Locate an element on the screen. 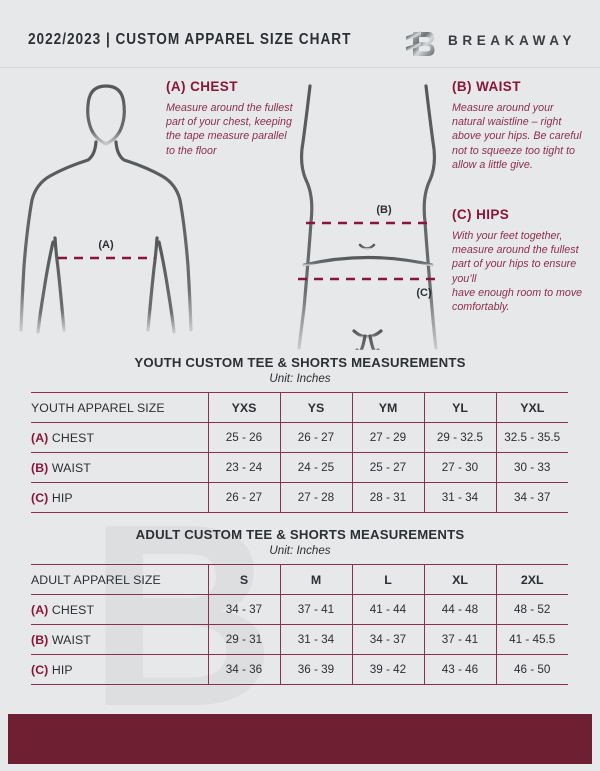  youth-col-yl: YL is located at coordinates (460, 407).